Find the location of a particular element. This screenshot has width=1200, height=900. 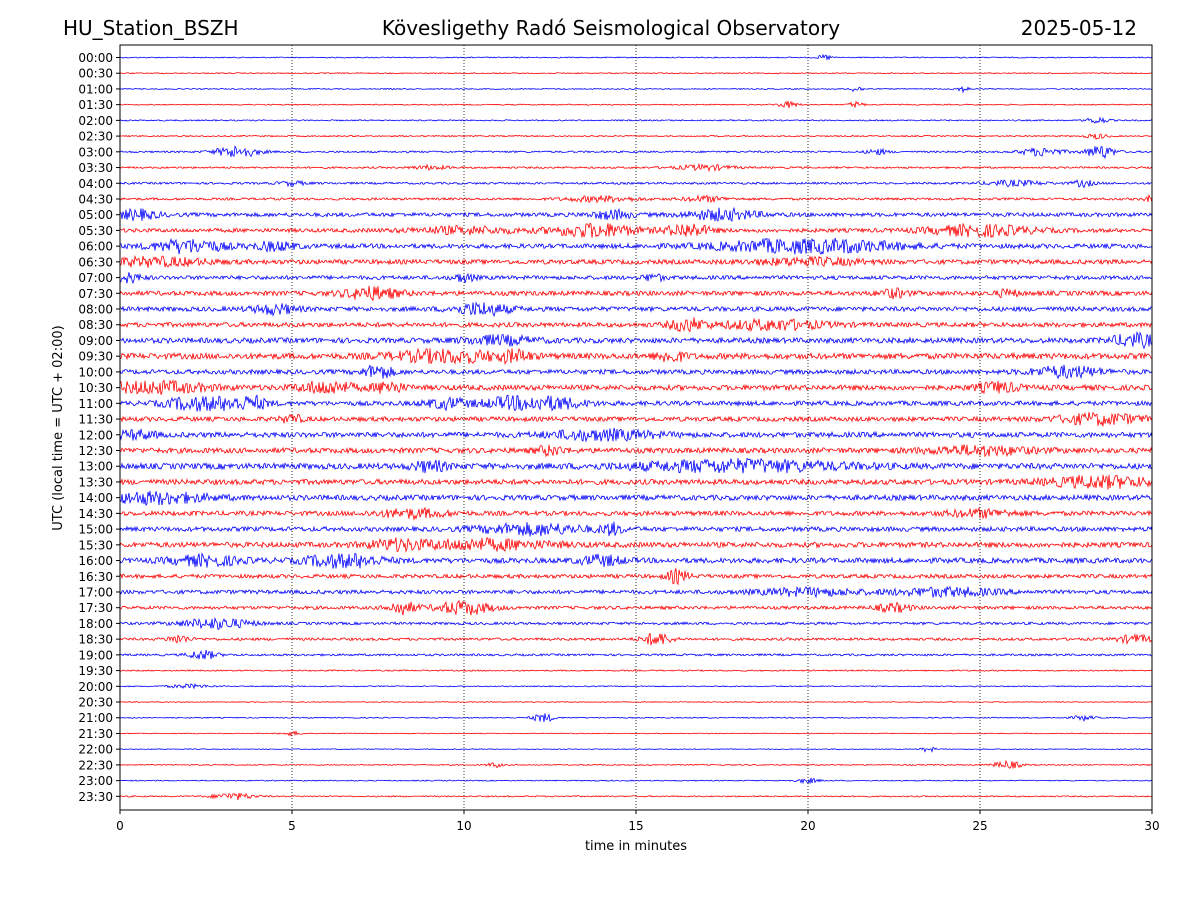

y-tick-label: 04:00 is located at coordinates (95, 184).